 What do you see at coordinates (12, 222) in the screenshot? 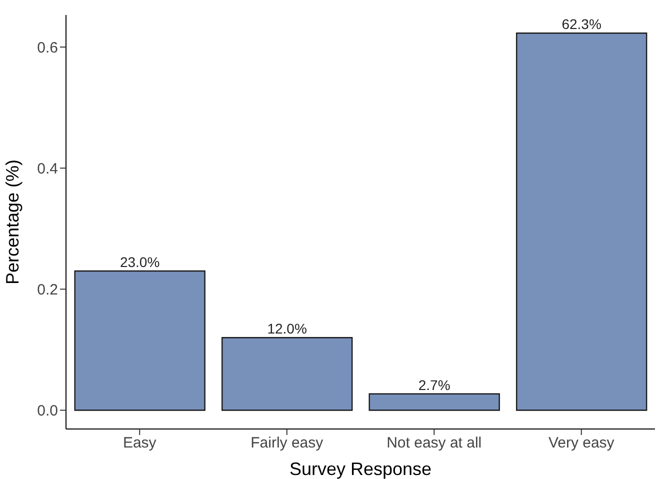
I see `y-axis-title: Percentage (%)` at bounding box center [12, 222].